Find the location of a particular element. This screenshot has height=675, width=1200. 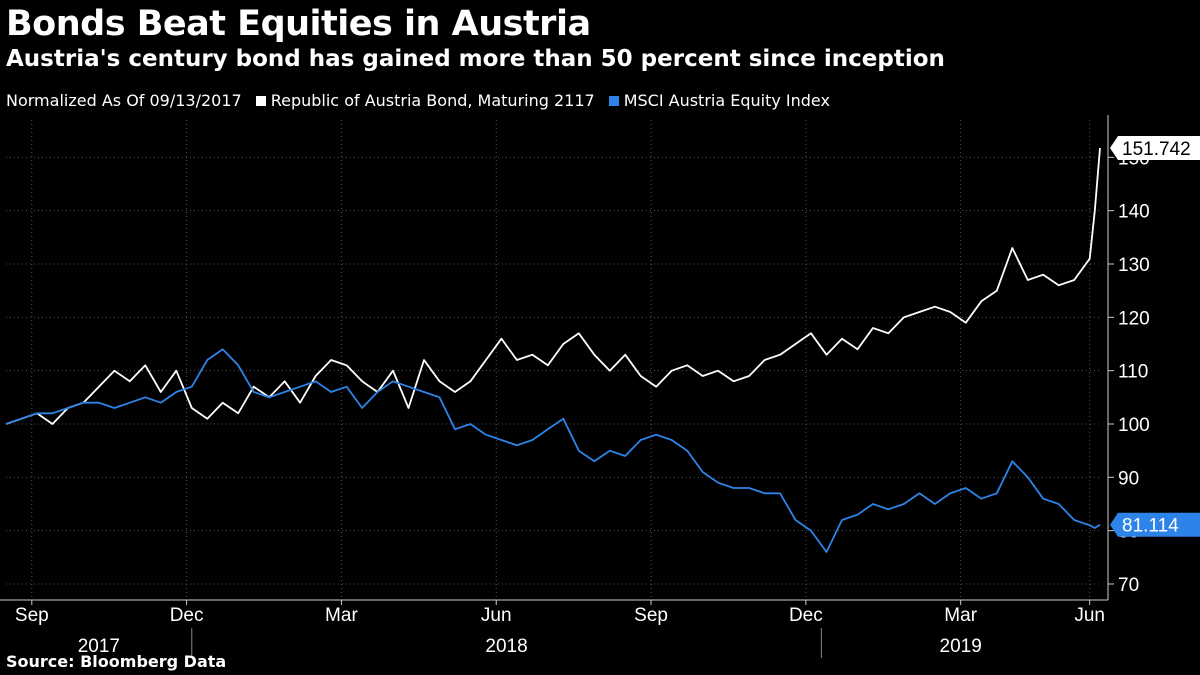

y-tick-label: 100 is located at coordinates (1134, 425).